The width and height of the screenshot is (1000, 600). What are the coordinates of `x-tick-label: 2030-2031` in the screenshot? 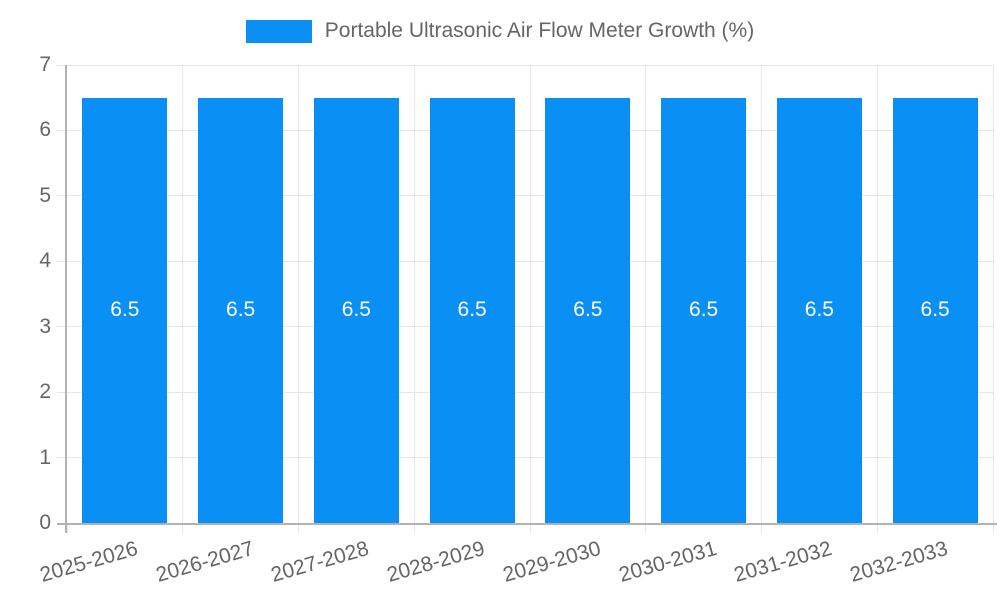 It's located at (667, 562).